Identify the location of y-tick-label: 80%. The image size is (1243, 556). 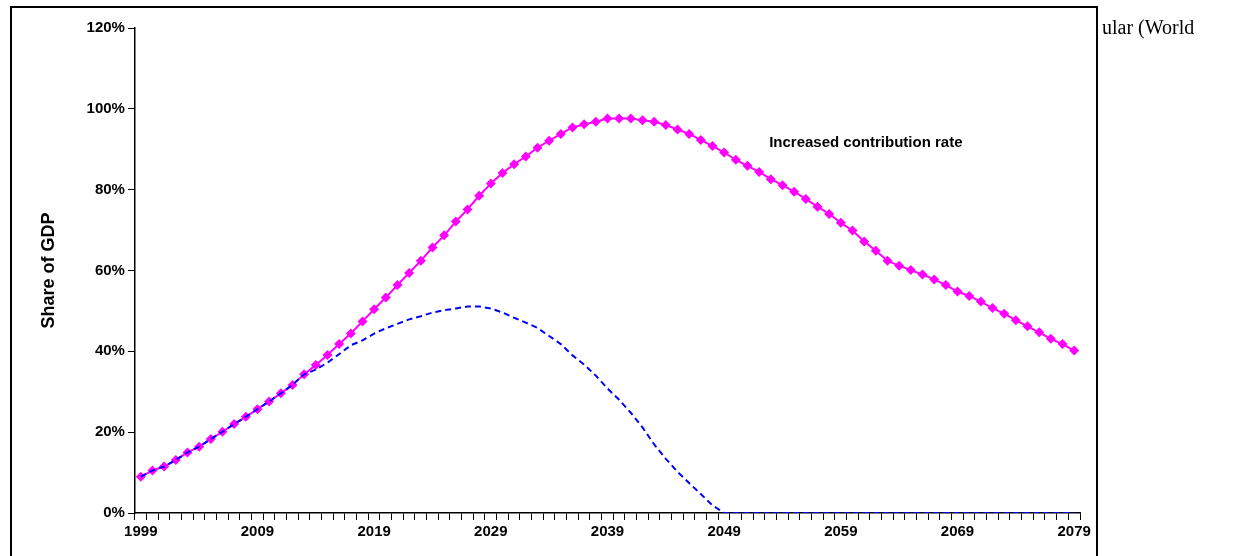
(109, 188).